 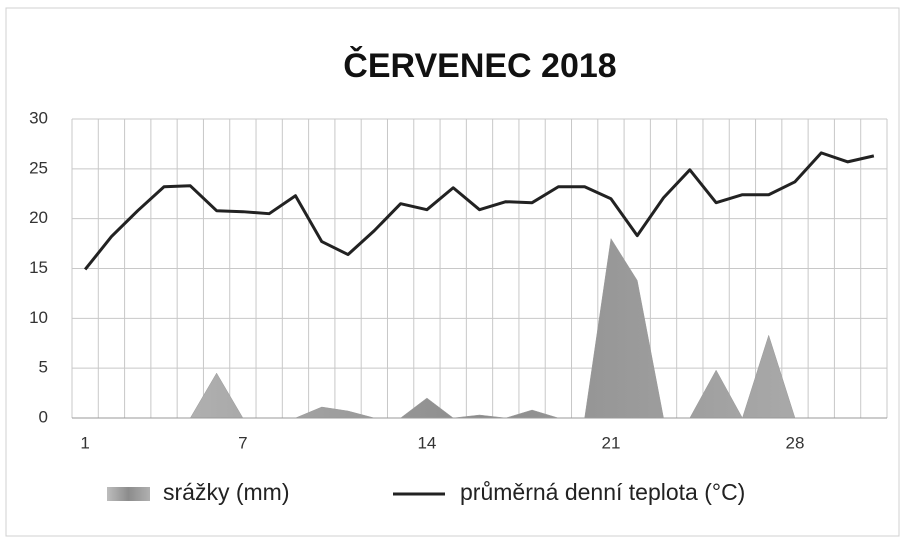 What do you see at coordinates (84, 442) in the screenshot?
I see `x-tick-label: 1` at bounding box center [84, 442].